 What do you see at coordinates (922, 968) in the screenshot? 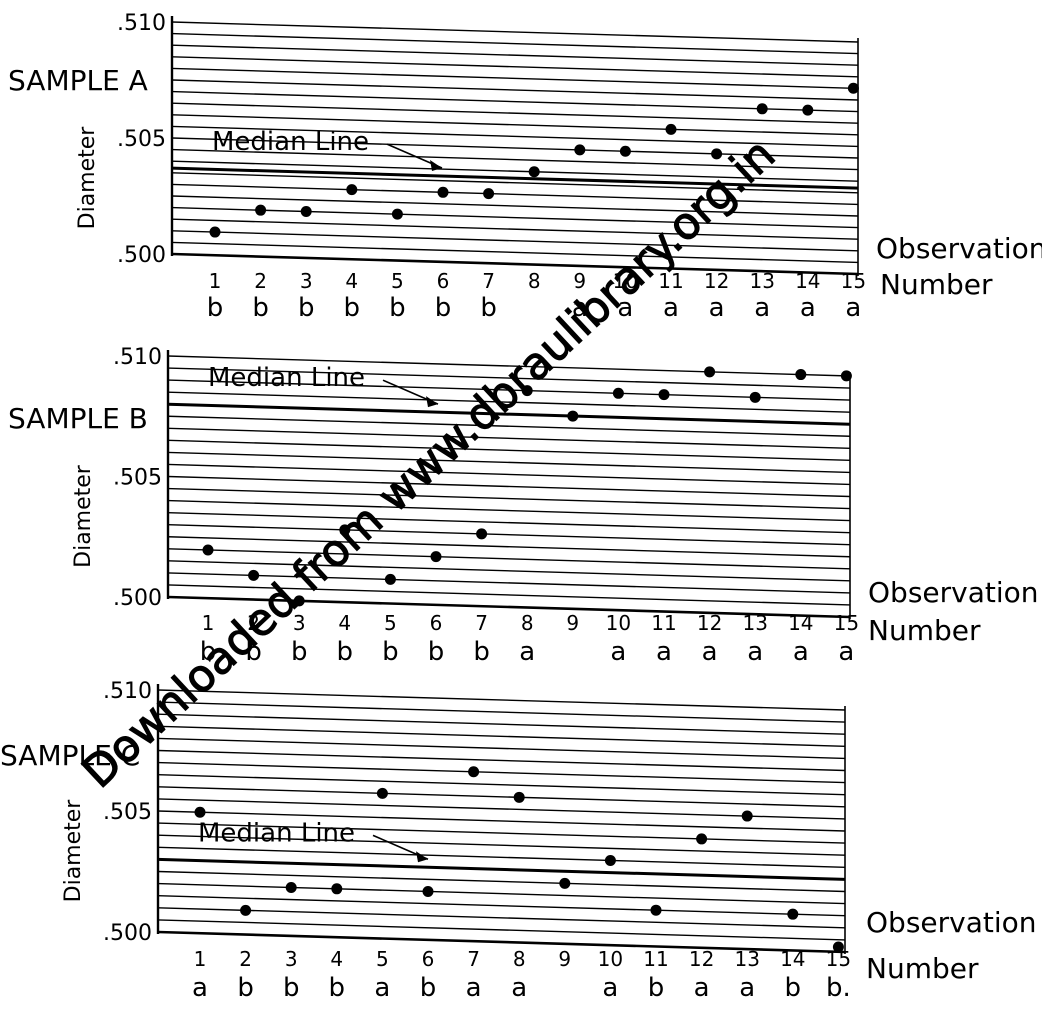
I see `x-axis-label-line2: Number` at bounding box center [922, 968].